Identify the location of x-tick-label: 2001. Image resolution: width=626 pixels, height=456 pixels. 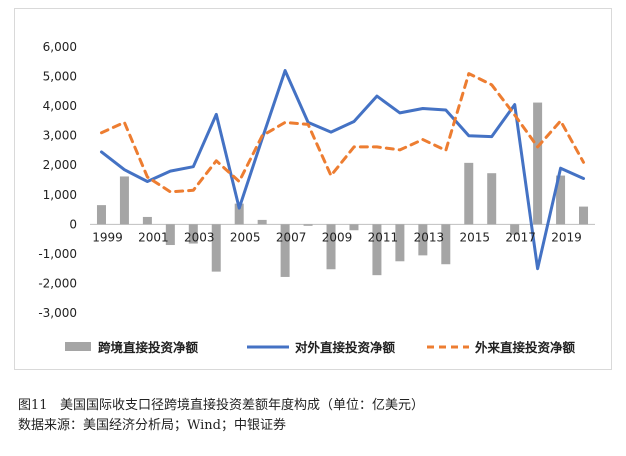
(153, 237).